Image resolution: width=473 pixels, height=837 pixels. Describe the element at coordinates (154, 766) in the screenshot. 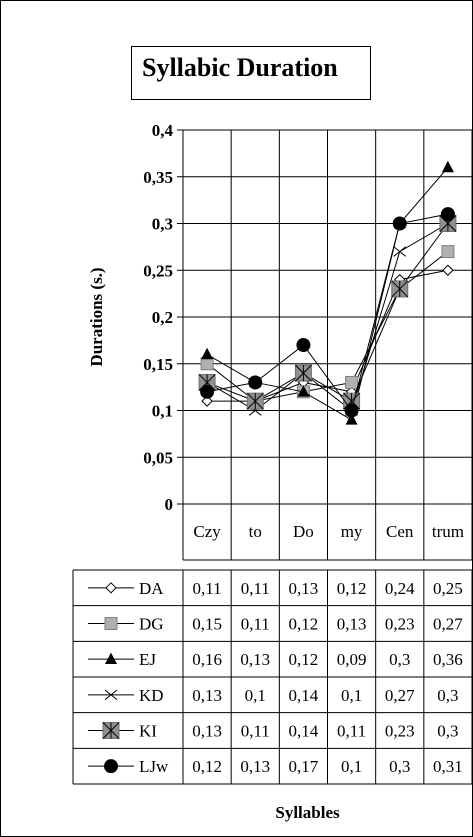

I see `legend-label-ljw: LJw` at that location.